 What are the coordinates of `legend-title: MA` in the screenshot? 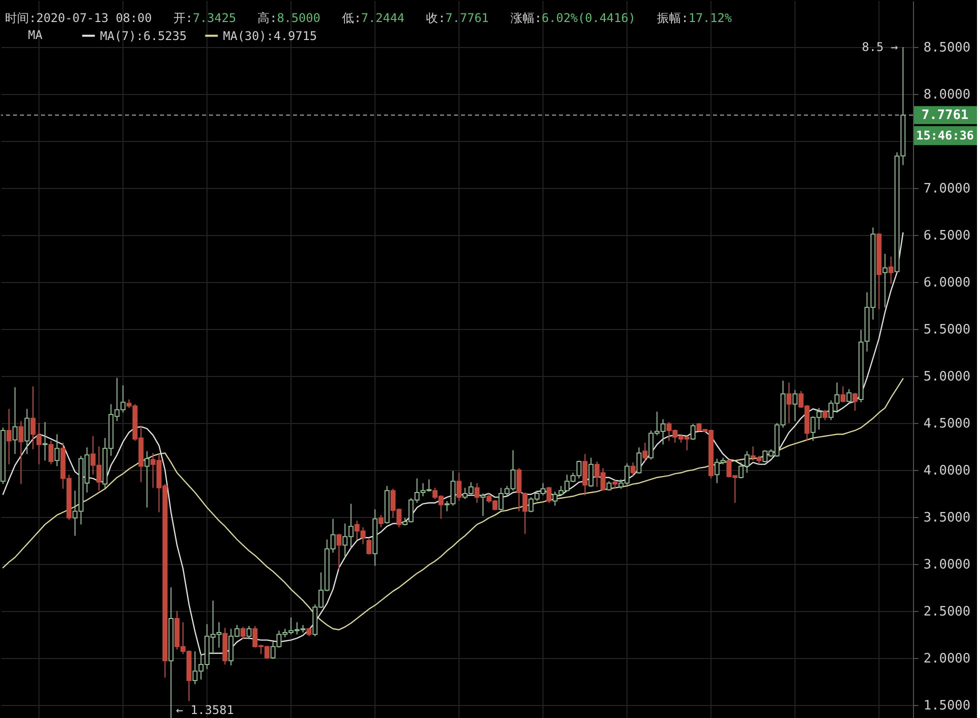 It's located at (36, 35).